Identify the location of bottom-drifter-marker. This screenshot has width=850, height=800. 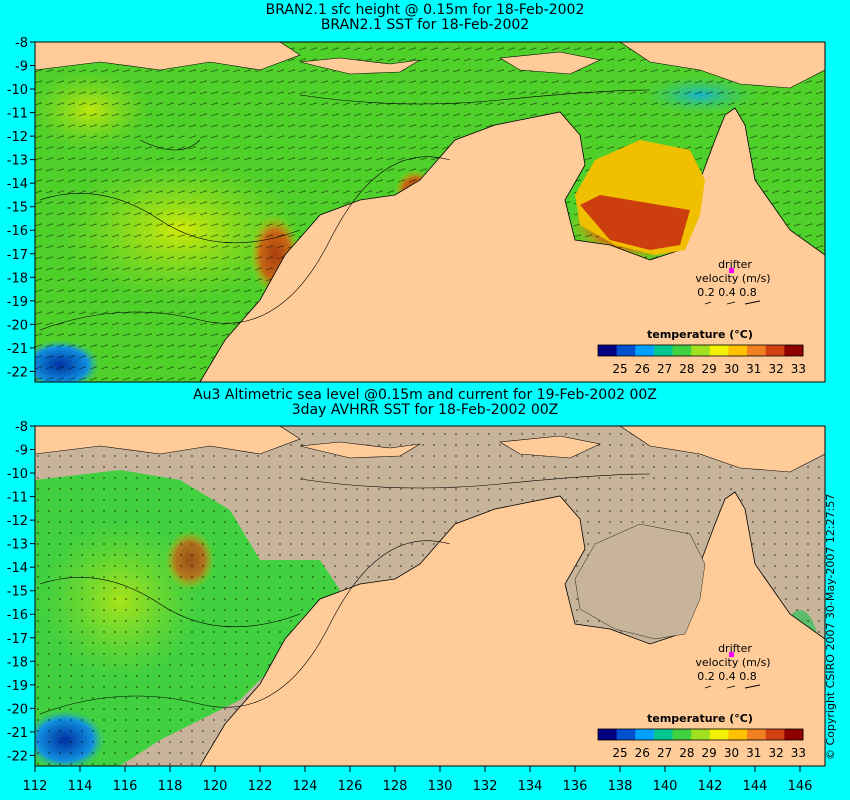
(731, 654).